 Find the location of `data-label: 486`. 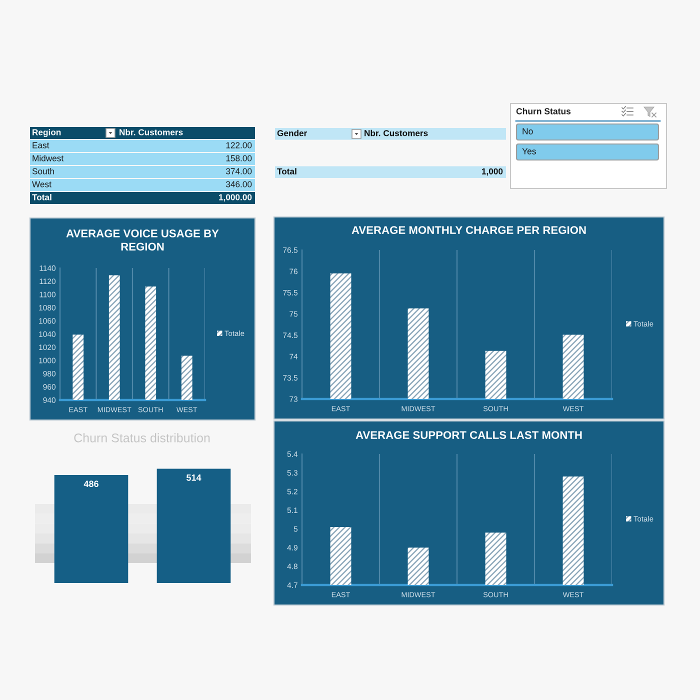

data-label: 486 is located at coordinates (91, 484).